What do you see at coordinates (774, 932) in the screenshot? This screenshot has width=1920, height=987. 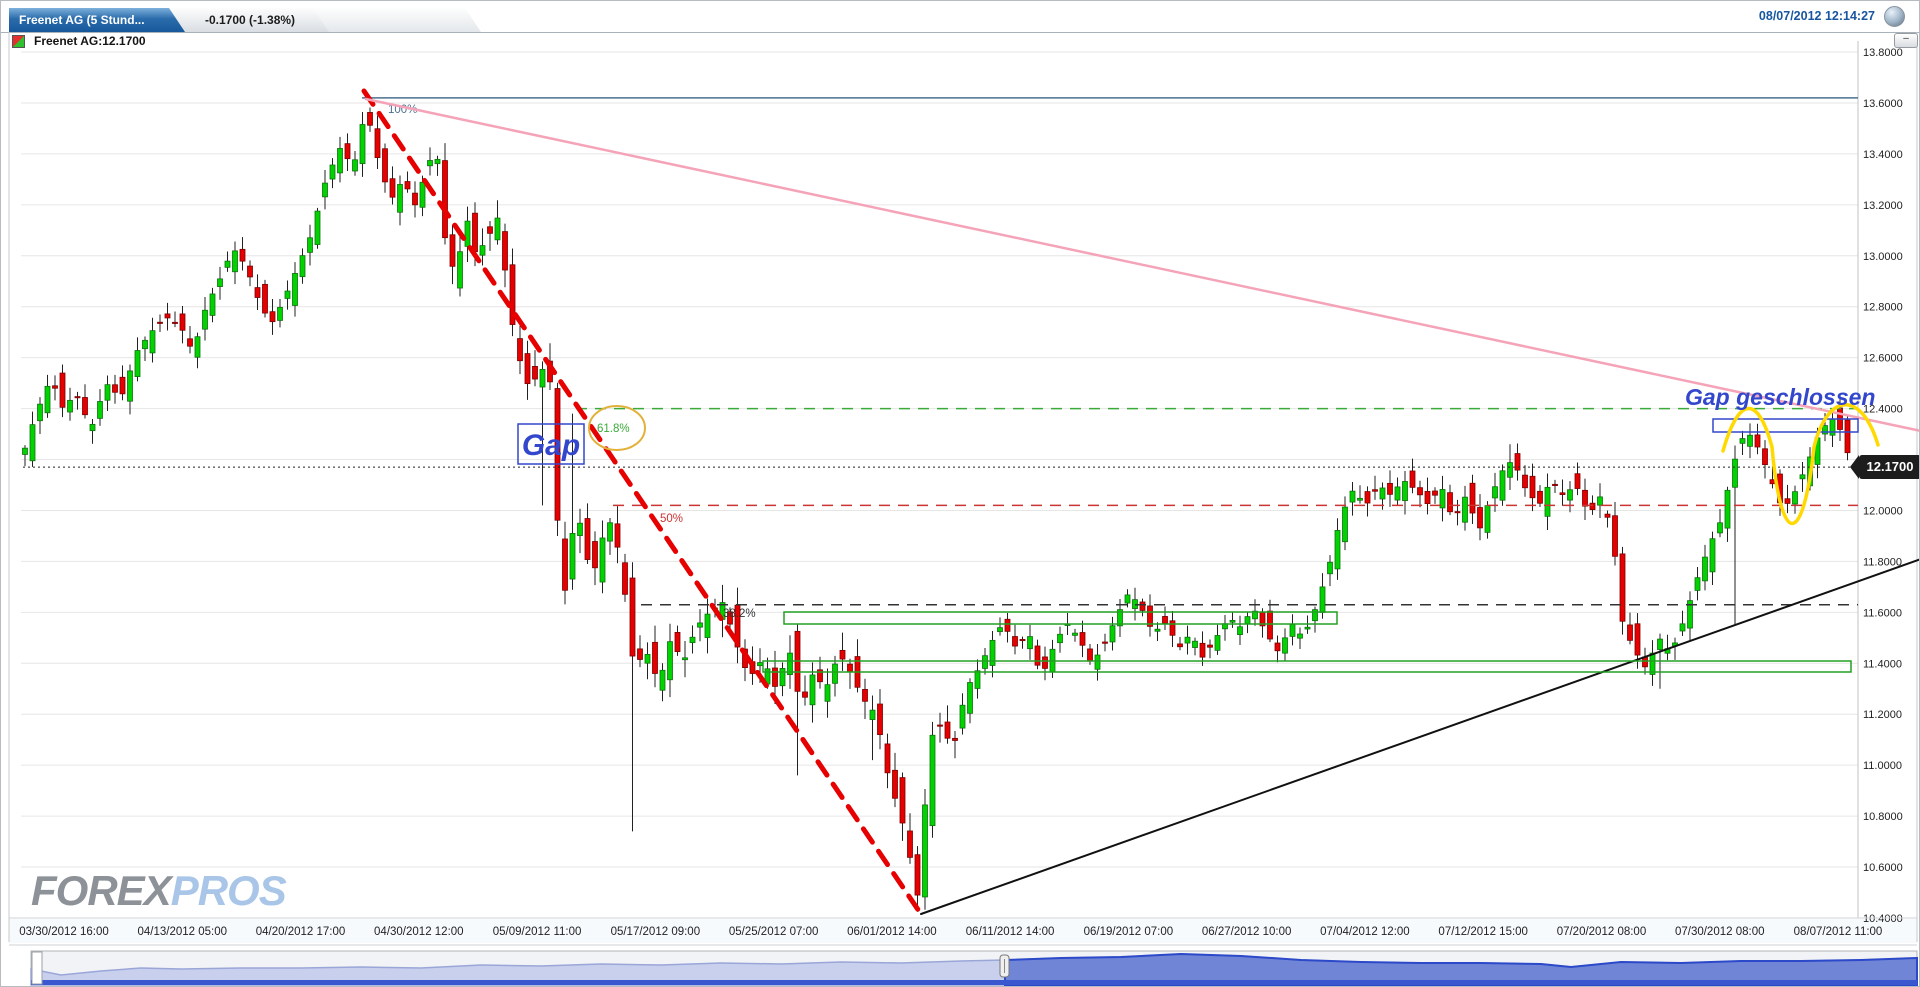 I see `x-axis-label: 05/25/2012 07:00` at bounding box center [774, 932].